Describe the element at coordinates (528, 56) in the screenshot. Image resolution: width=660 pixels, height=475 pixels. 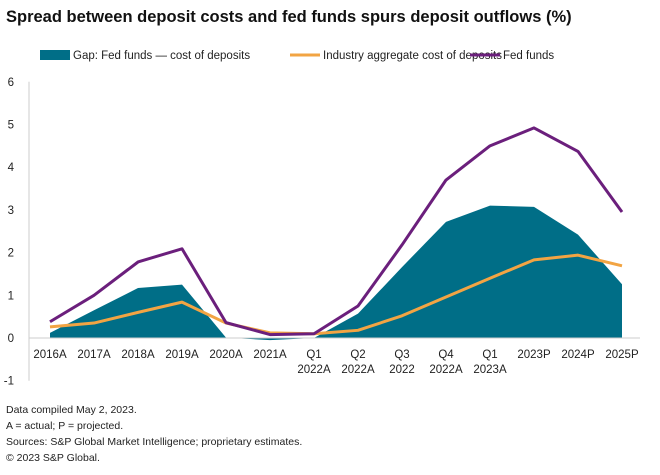
I see `legend-label: Fed funds` at that location.